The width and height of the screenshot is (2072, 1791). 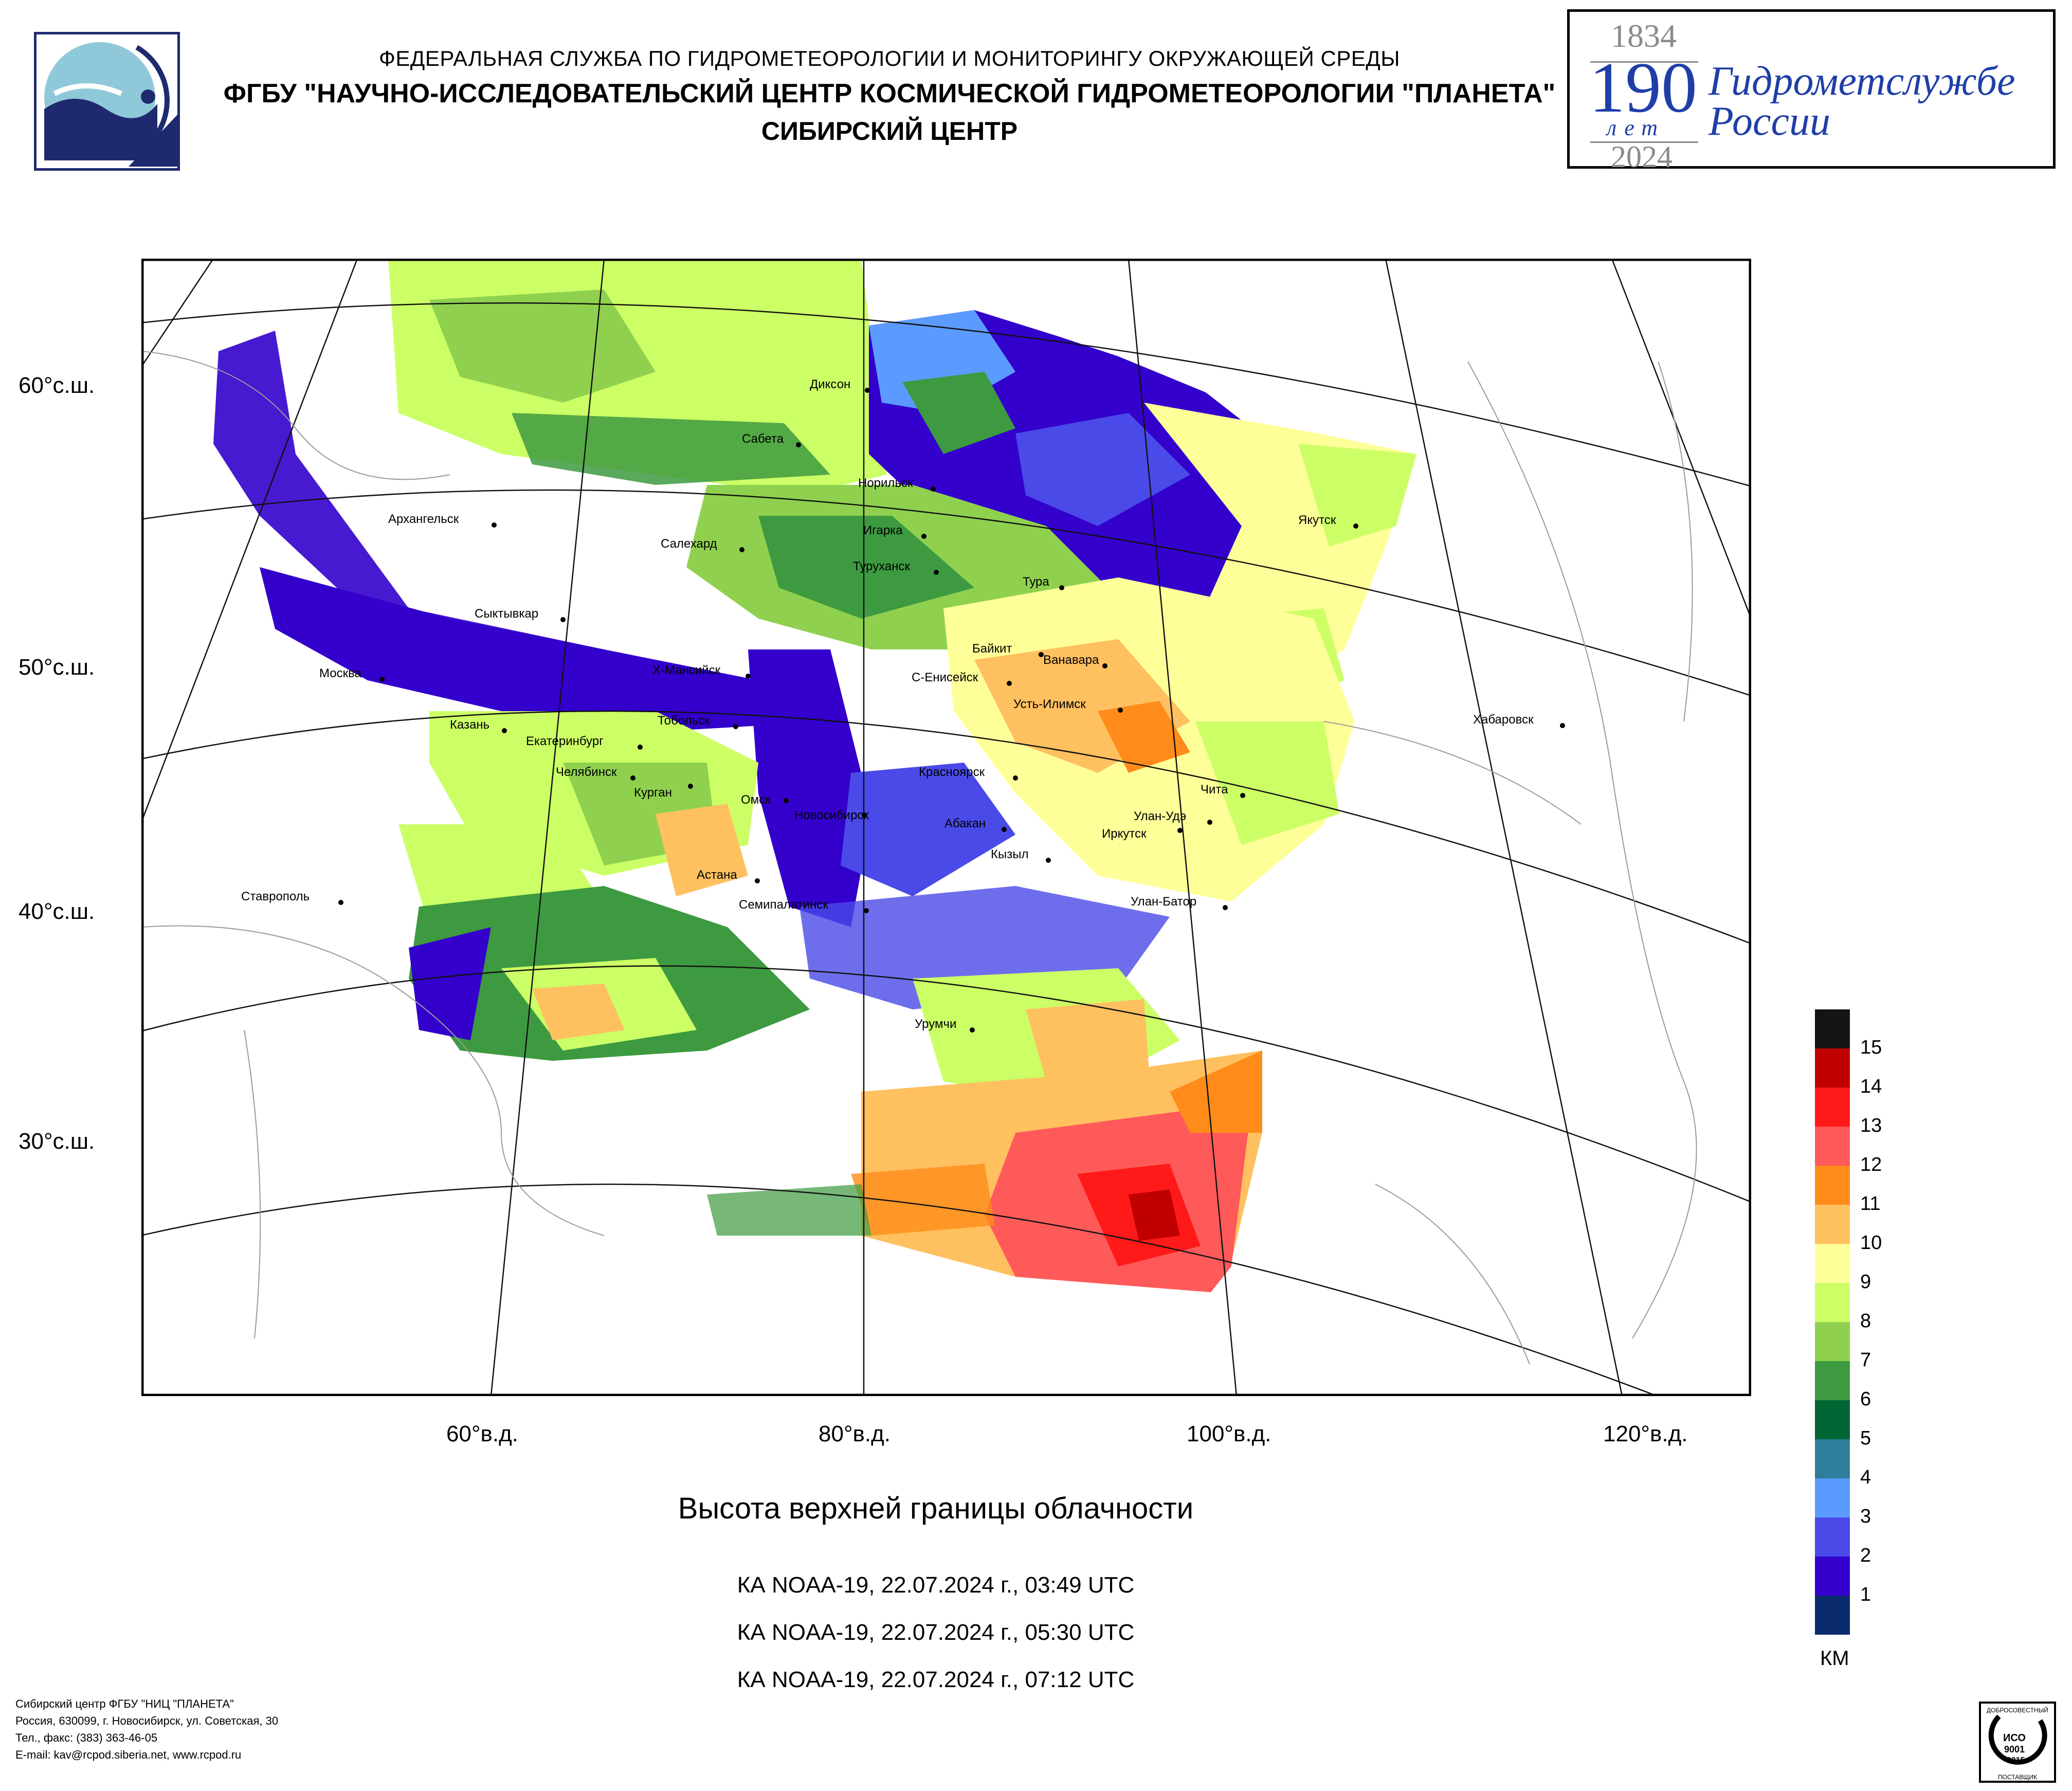 What do you see at coordinates (1865, 1556) in the screenshot?
I see `legend-label: 2` at bounding box center [1865, 1556].